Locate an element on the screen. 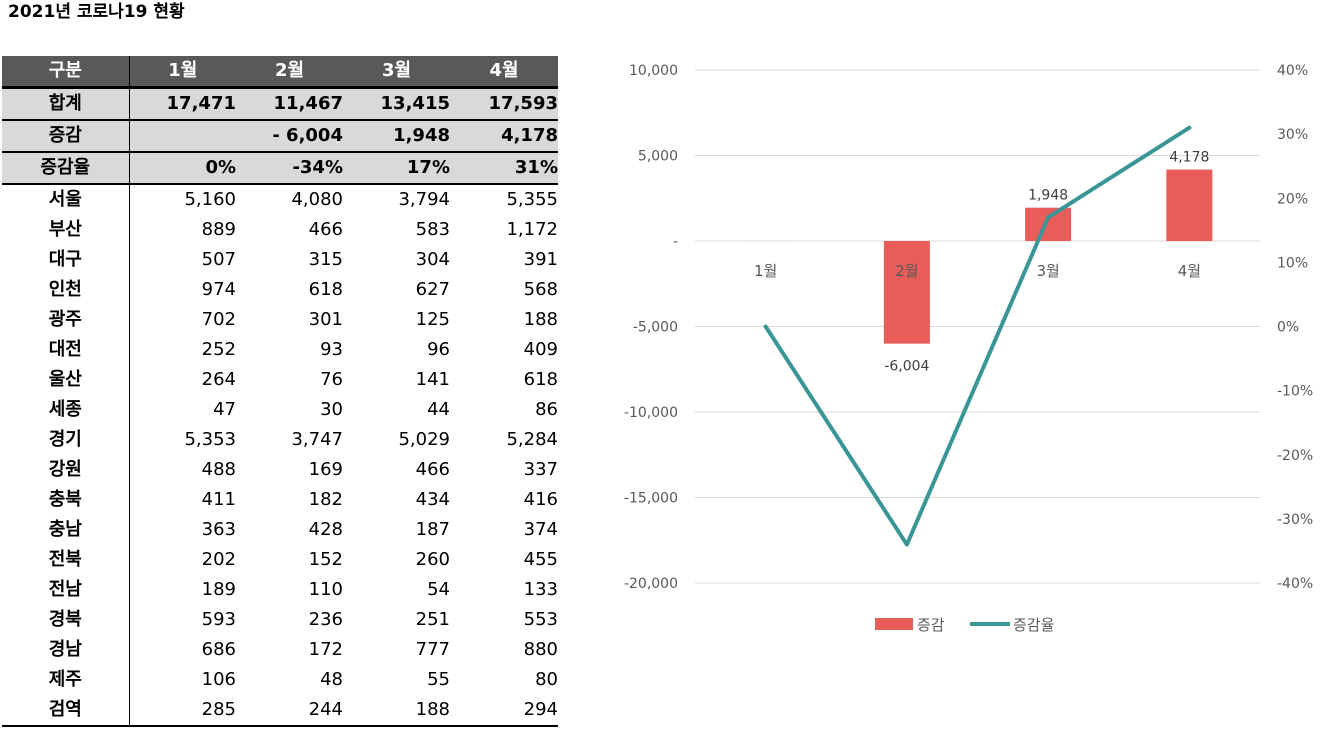  value-cell: 189 is located at coordinates (218, 589).